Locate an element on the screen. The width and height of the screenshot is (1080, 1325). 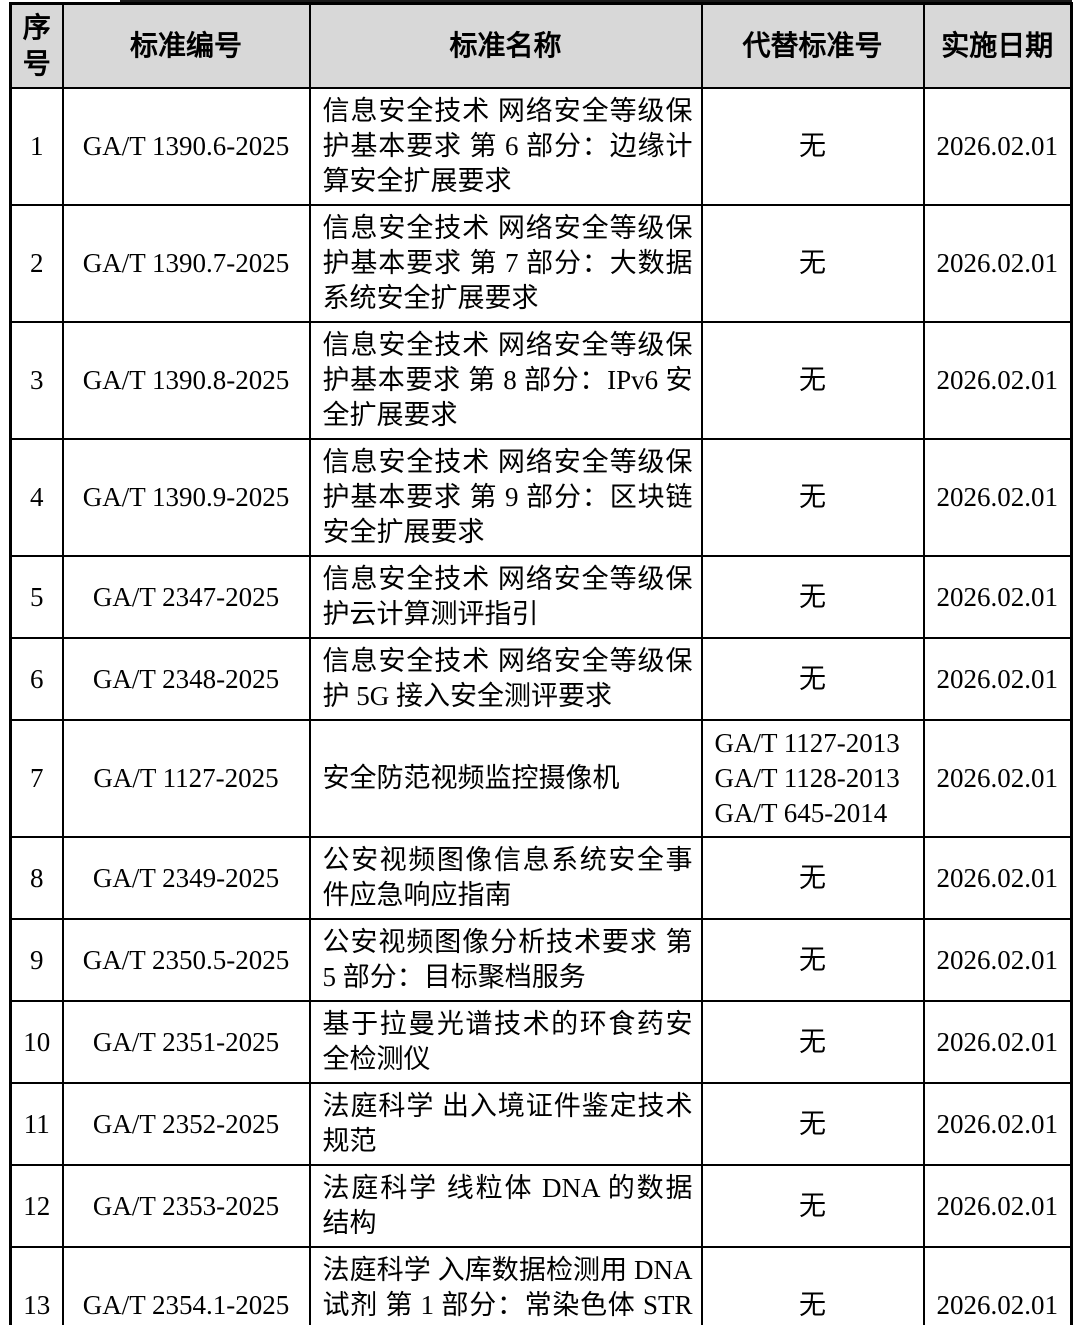
standard-code-cell: GA/T 2352-2025 is located at coordinates (186, 1124).